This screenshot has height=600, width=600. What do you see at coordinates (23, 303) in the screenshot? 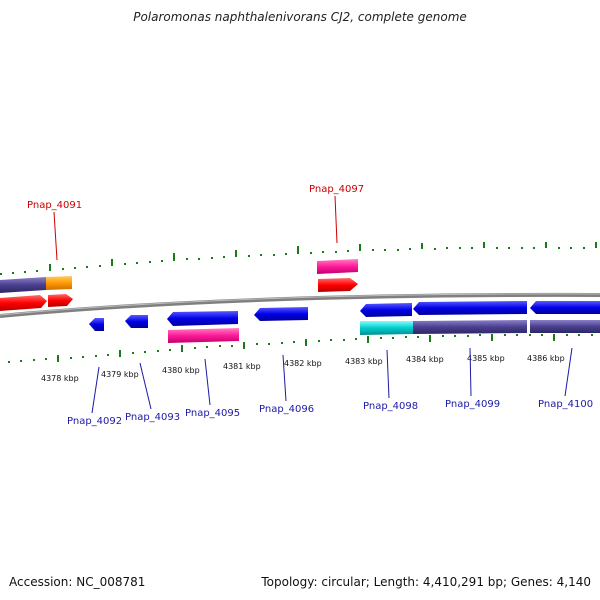
I see `gene-pnap-4091-arrow` at bounding box center [23, 303].